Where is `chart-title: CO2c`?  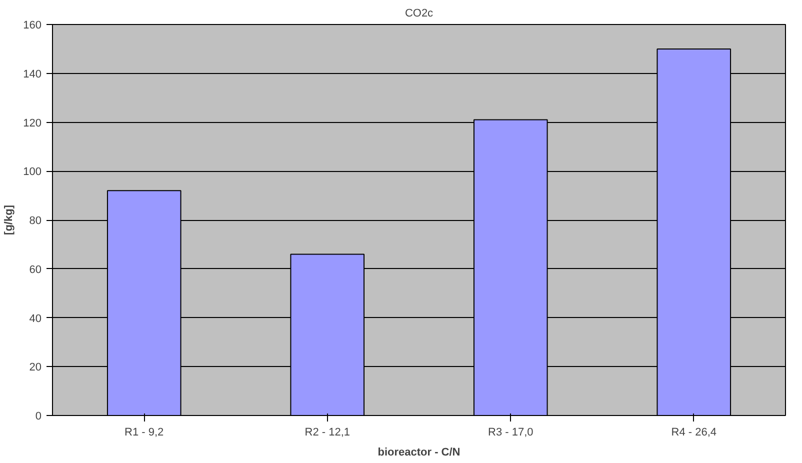
chart-title: CO2c is located at coordinates (419, 14).